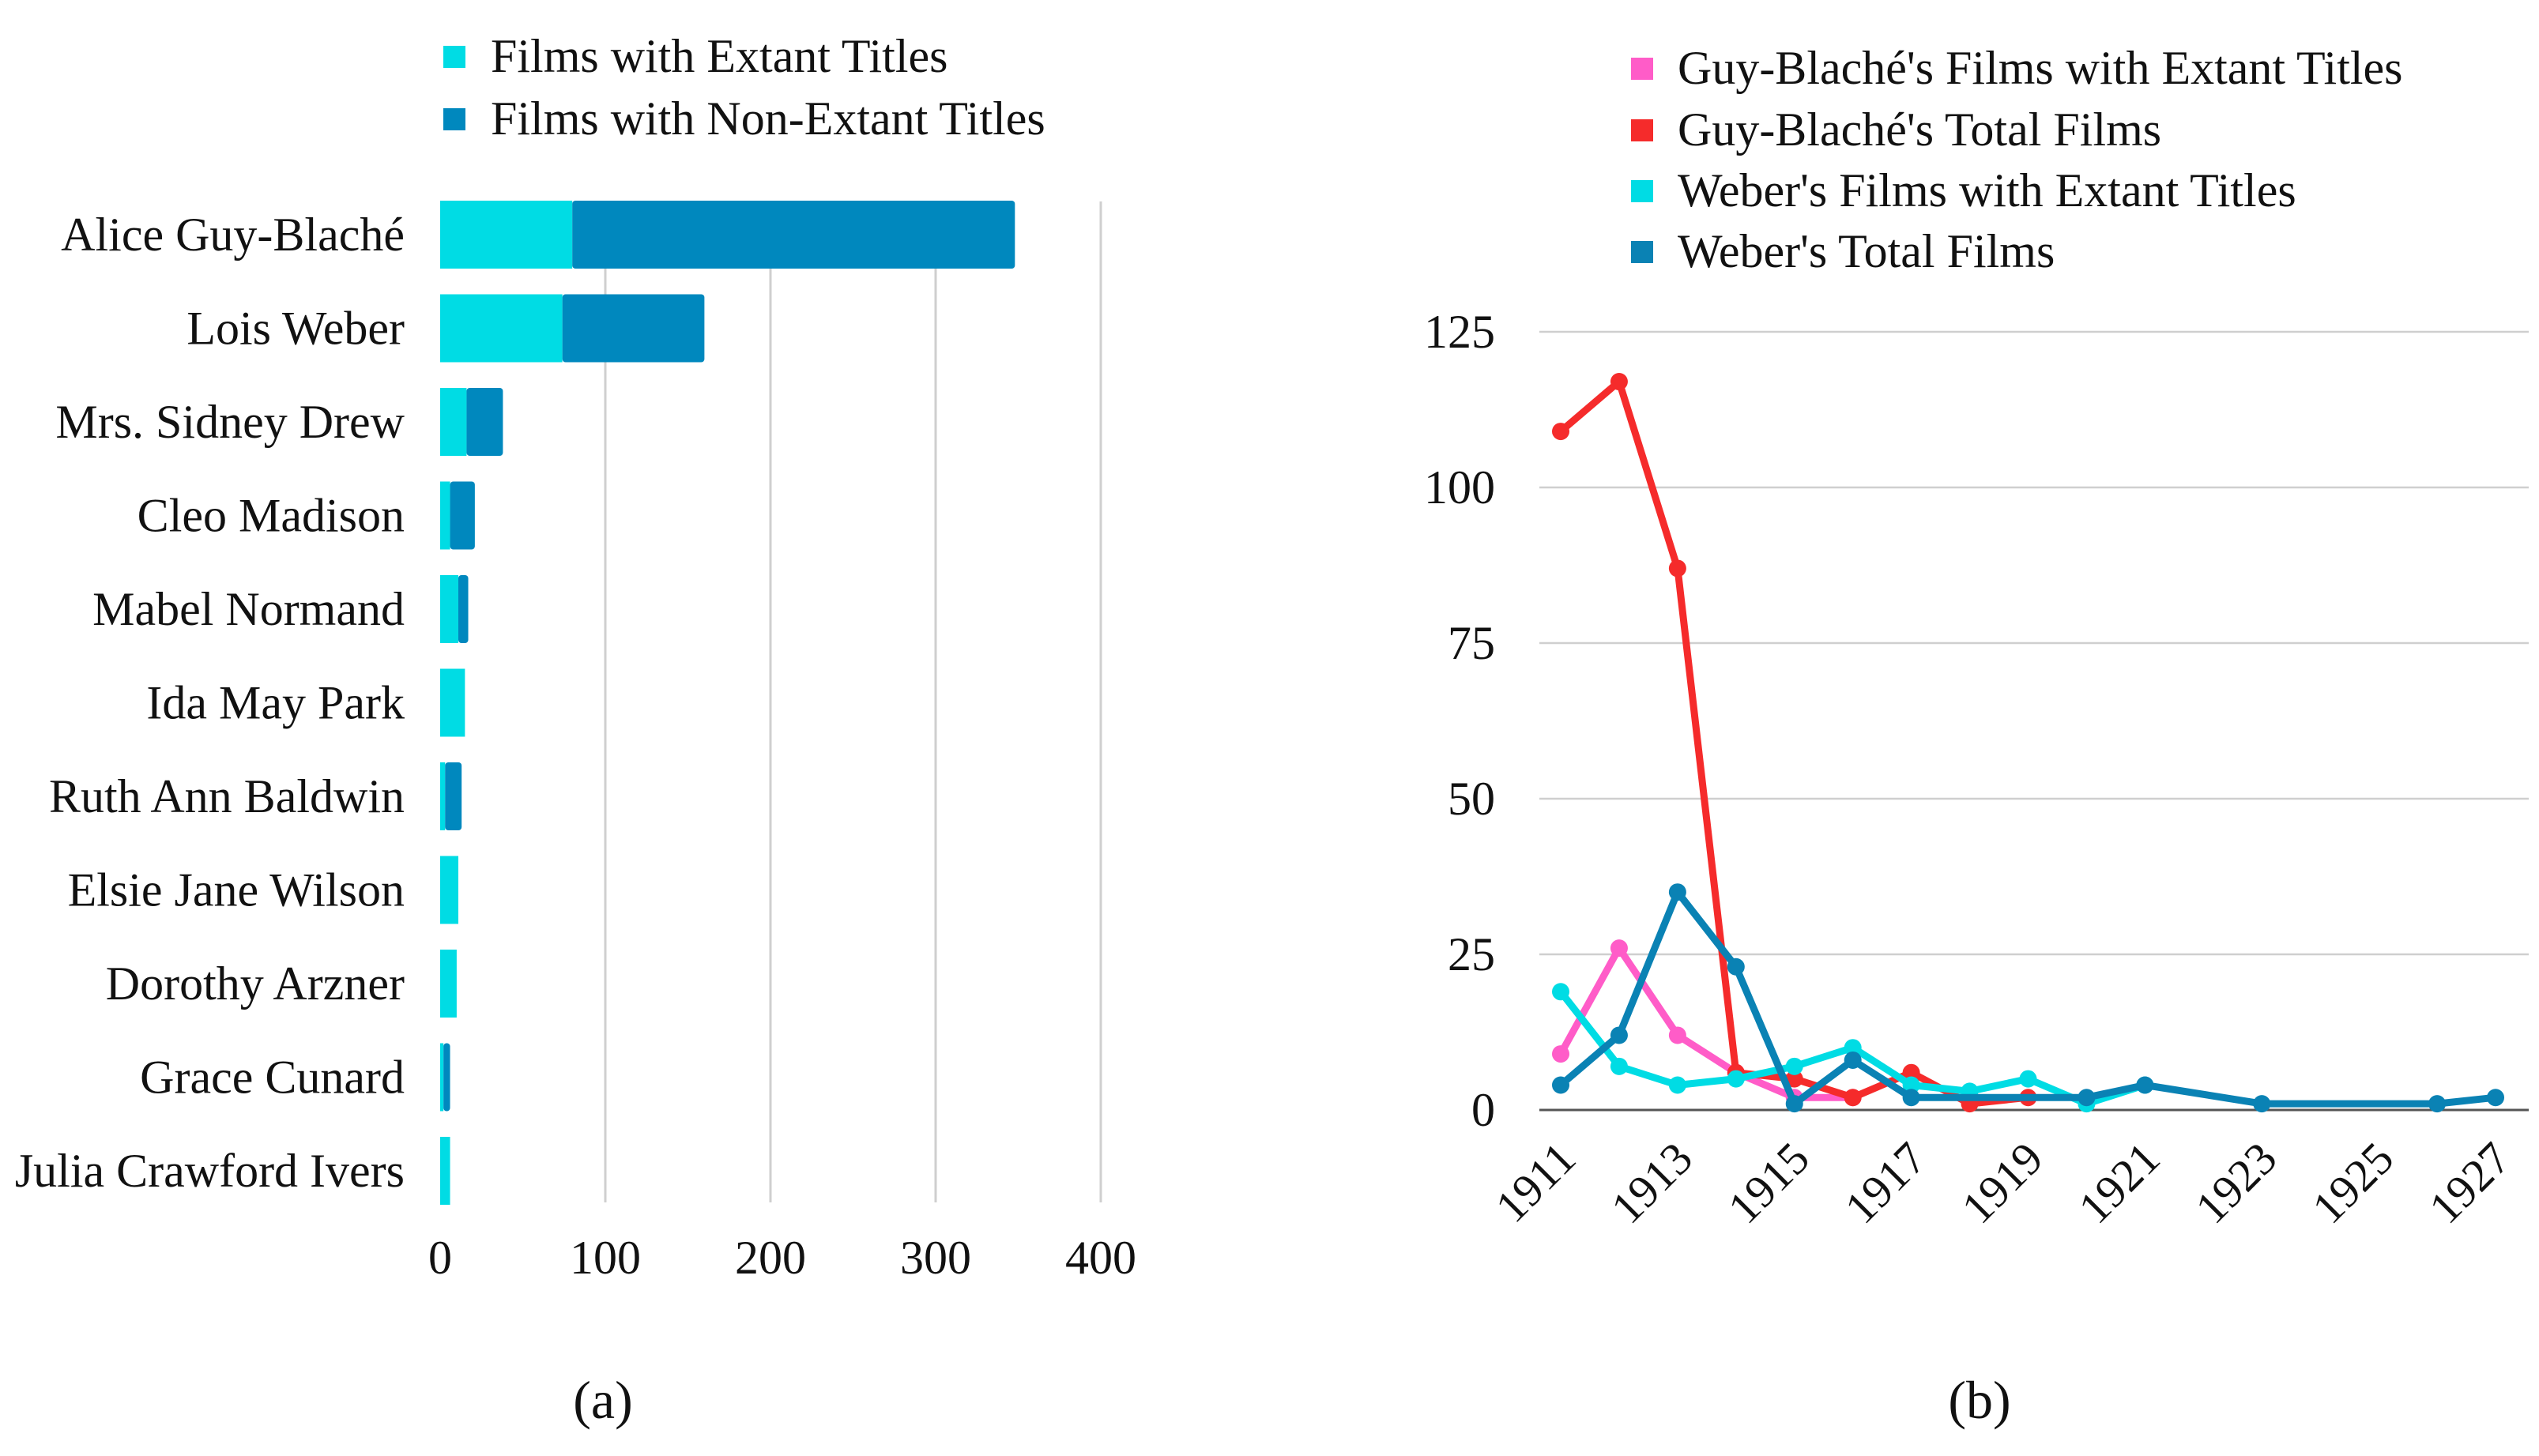 This screenshot has width=2539, height=1456. I want to click on line-weber-s-total-films, so click(2028, 998).